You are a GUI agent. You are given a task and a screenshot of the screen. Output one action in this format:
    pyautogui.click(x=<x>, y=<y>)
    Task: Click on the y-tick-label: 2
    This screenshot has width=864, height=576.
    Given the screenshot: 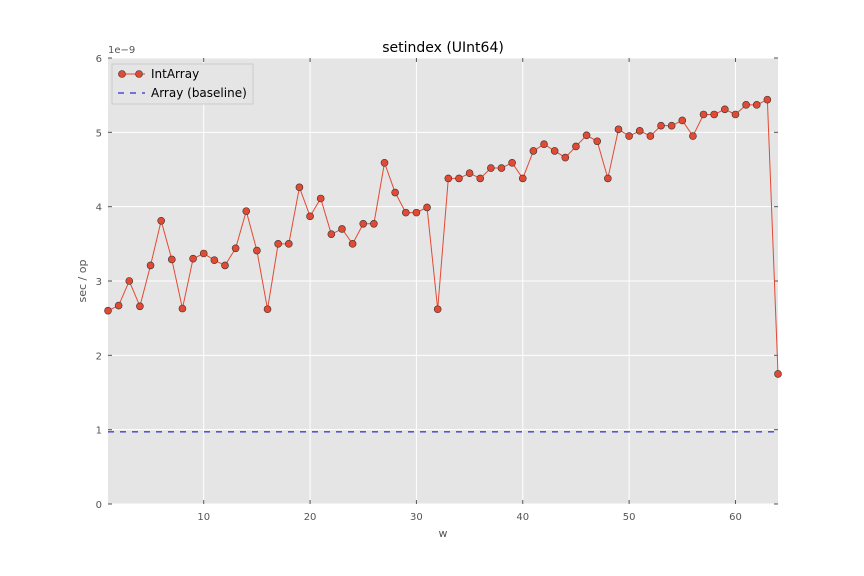 What is the action you would take?
    pyautogui.click(x=99, y=356)
    